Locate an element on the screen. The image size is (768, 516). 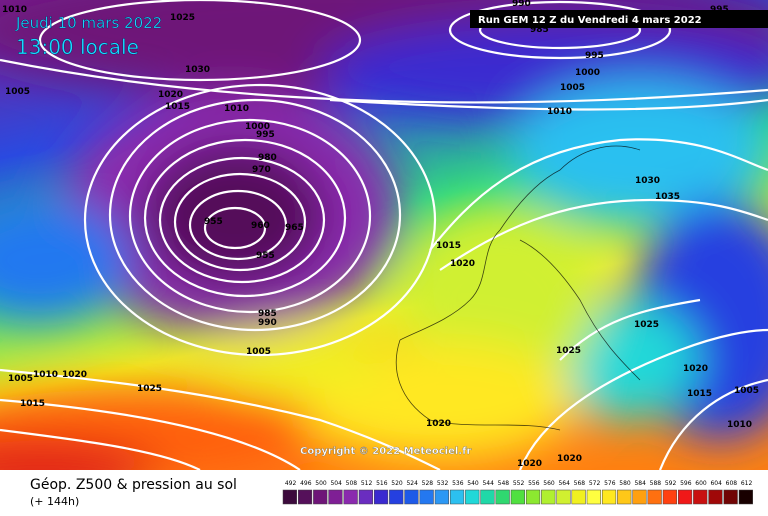
isobar-label: 1035 is located at coordinates (667, 197).